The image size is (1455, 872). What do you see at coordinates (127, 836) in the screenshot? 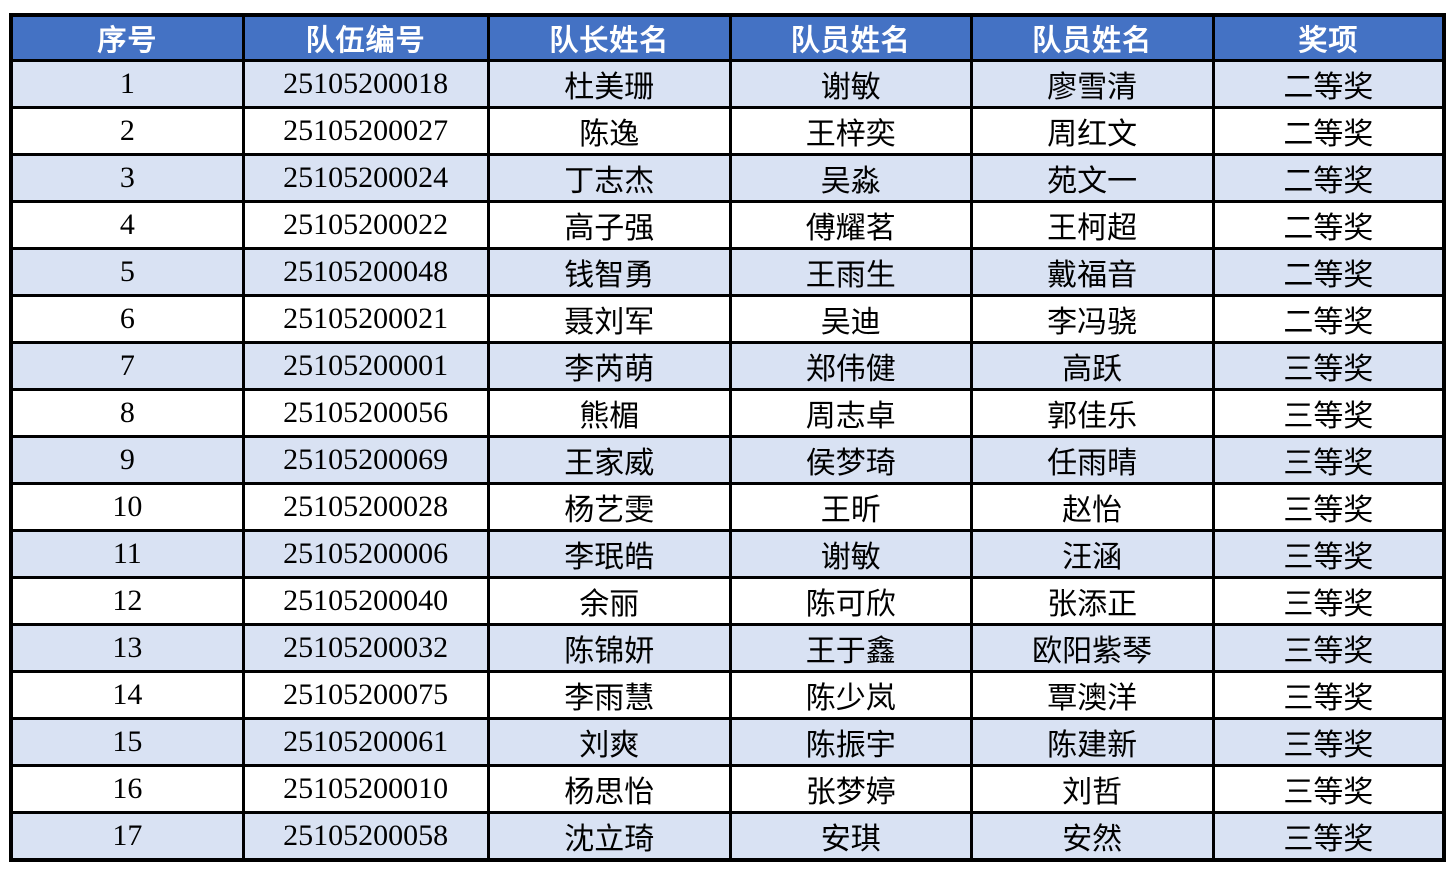
I see `cell-index: 17` at bounding box center [127, 836].